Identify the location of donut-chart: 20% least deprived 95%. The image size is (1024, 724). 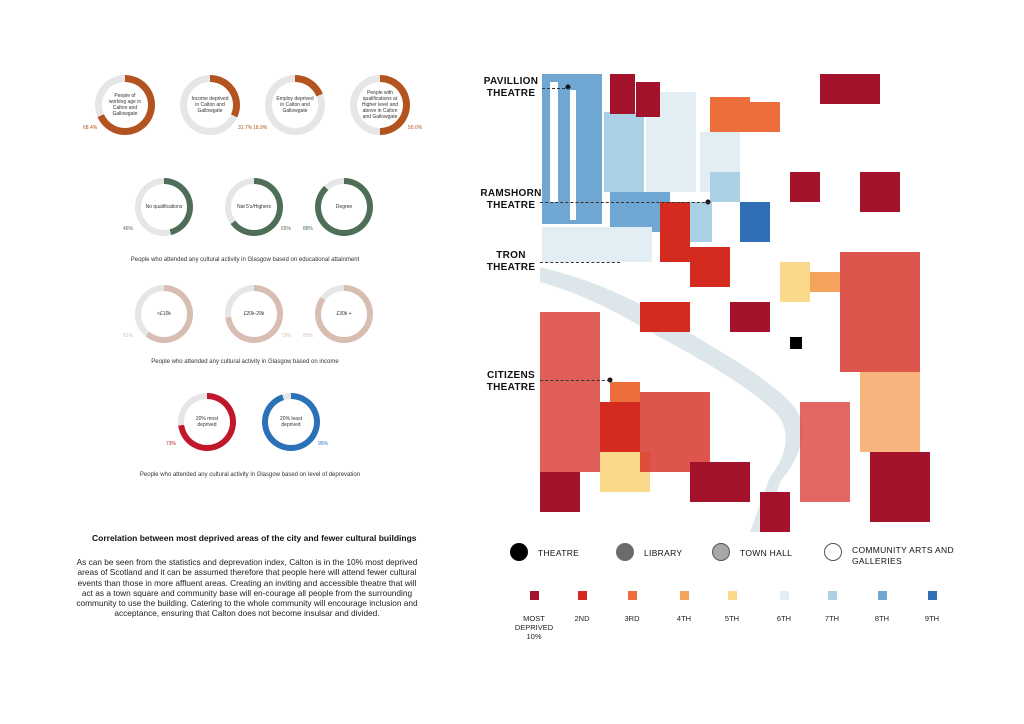
(295, 422).